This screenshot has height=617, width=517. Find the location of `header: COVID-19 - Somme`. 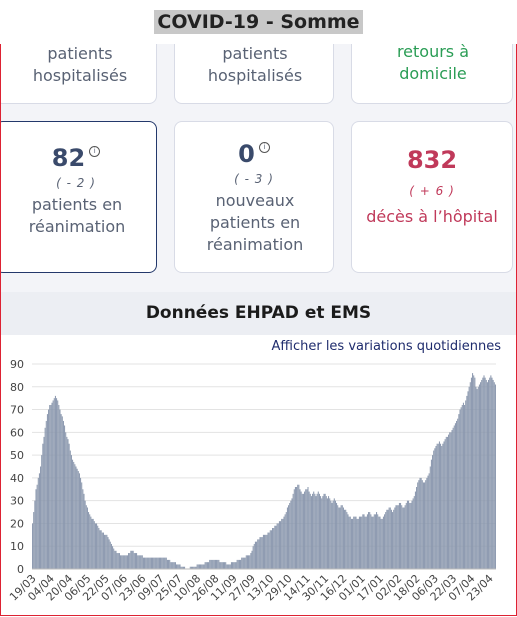

header: COVID-19 - Somme is located at coordinates (258, 22).